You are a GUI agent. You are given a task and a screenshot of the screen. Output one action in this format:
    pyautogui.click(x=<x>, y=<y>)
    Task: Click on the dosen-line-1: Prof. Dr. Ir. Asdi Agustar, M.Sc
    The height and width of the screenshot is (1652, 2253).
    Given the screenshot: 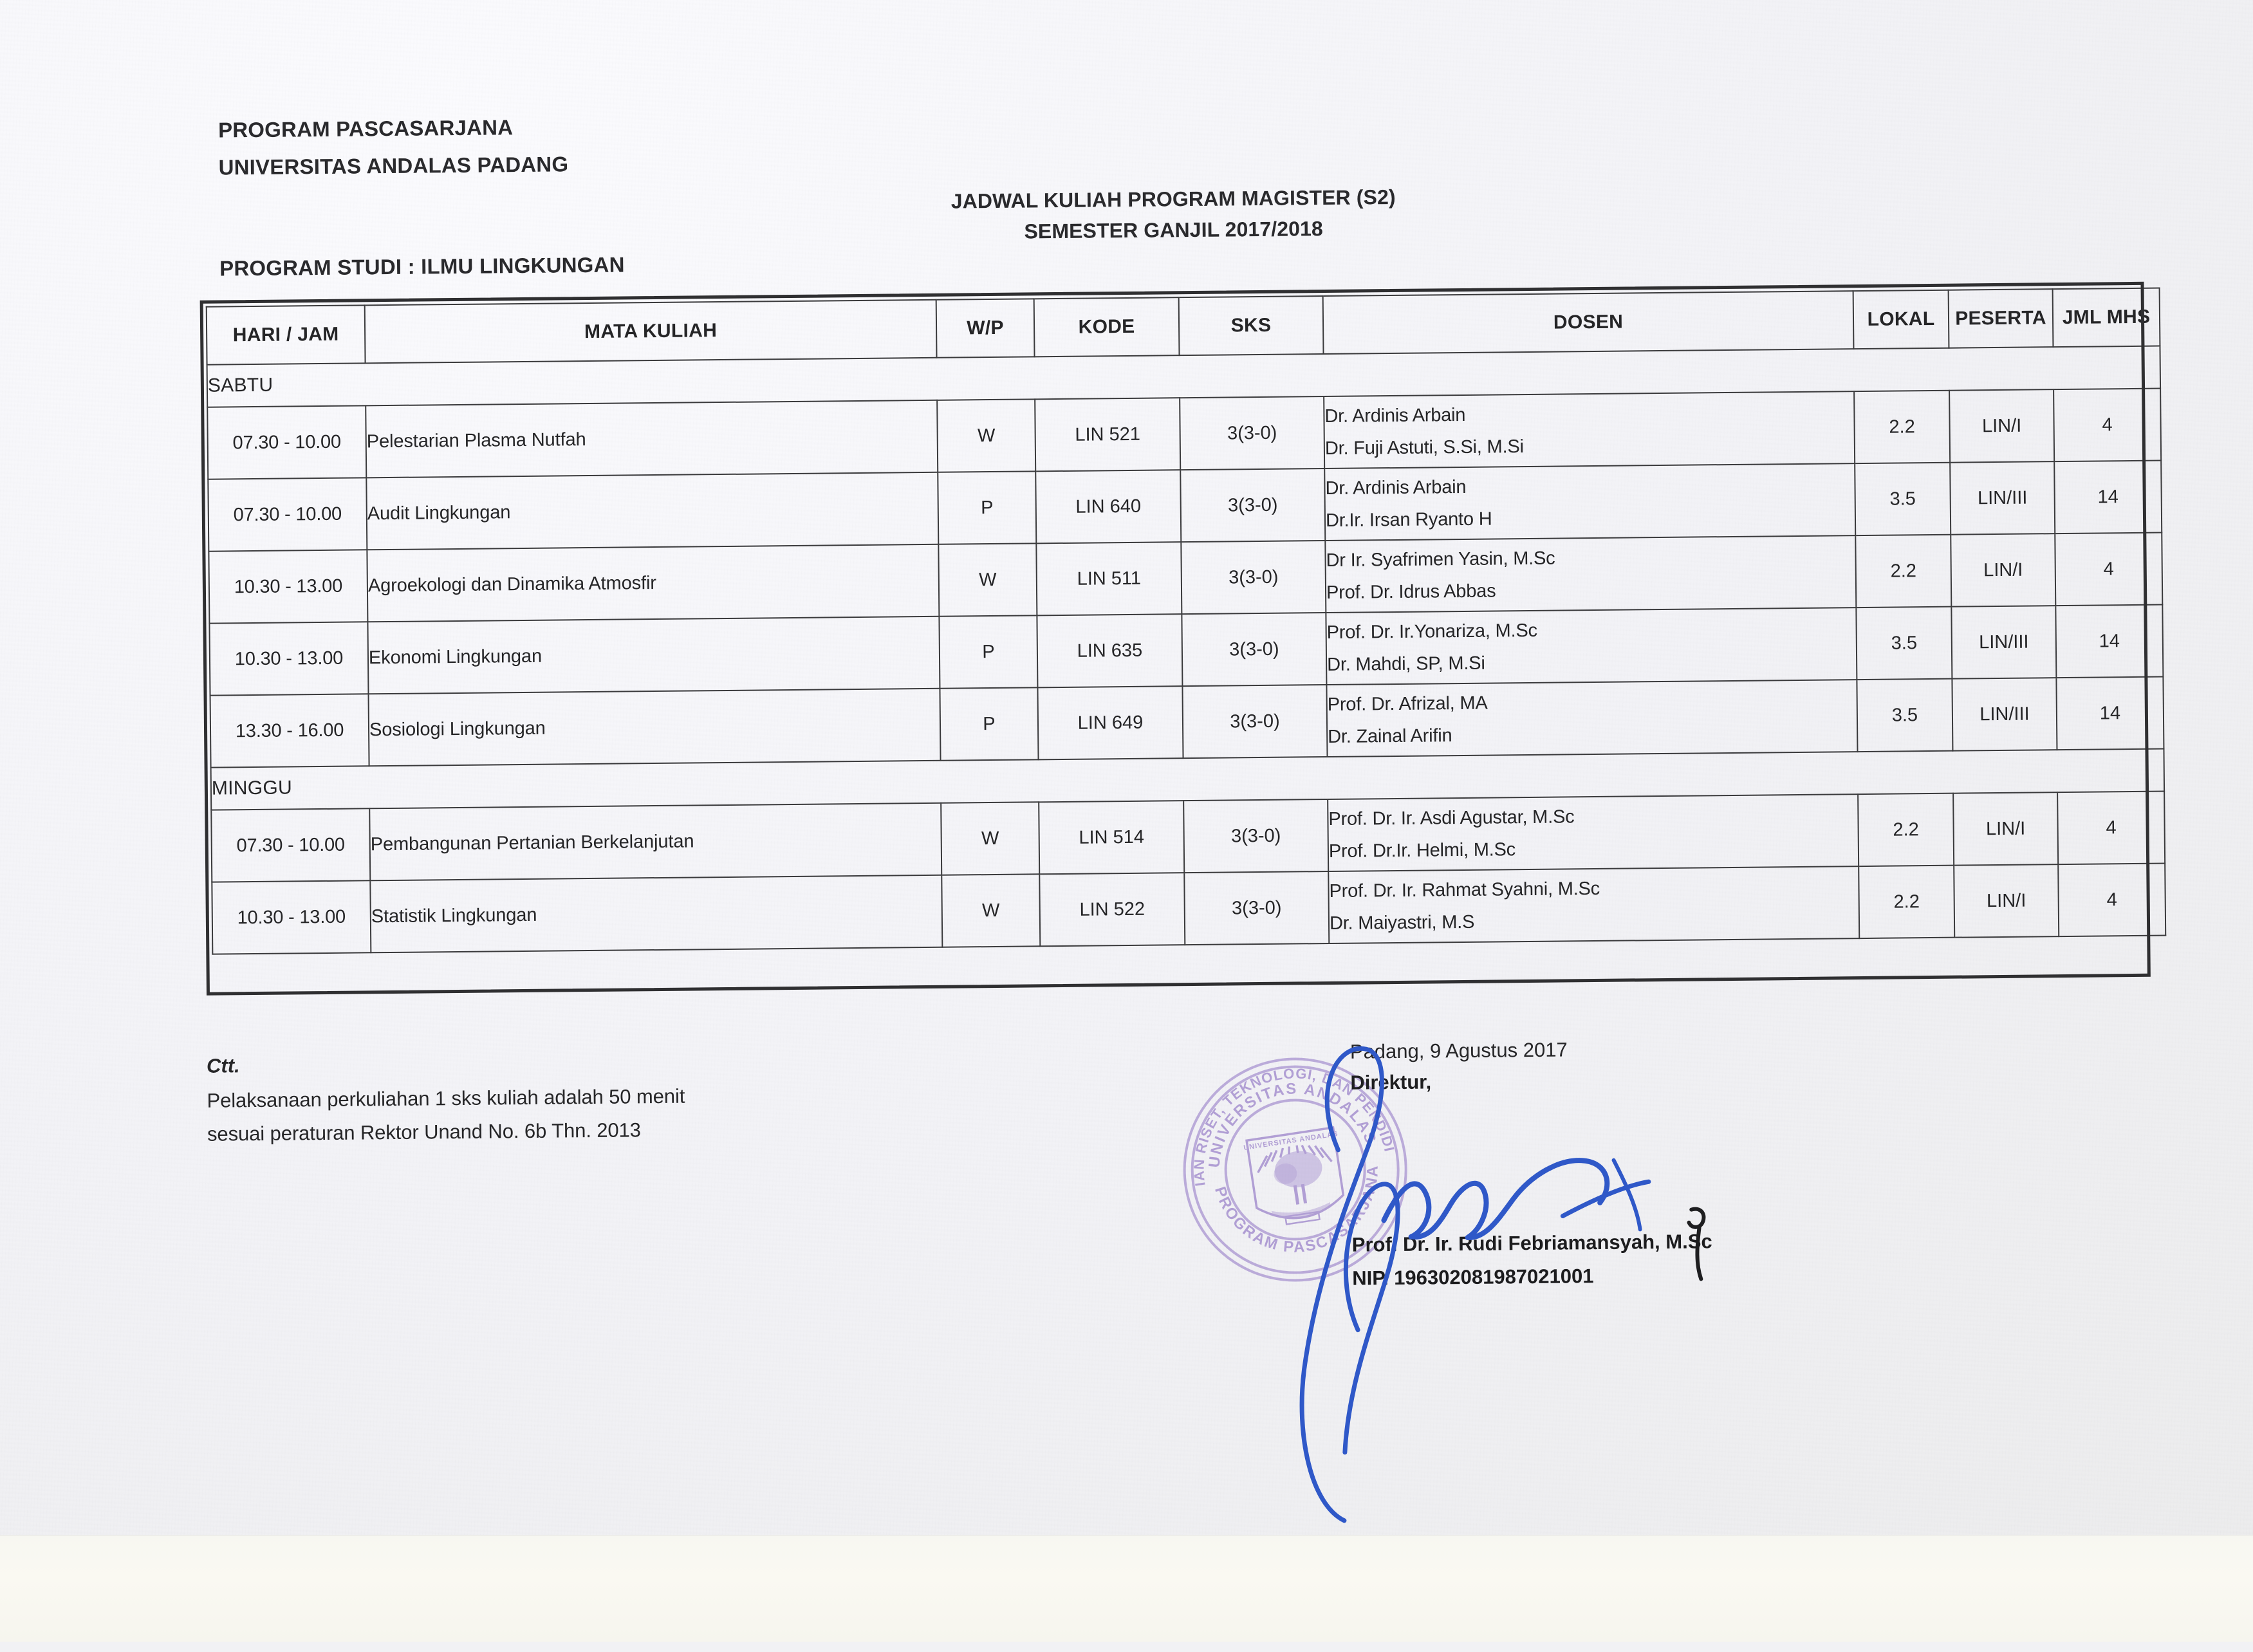 What is the action you would take?
    pyautogui.click(x=1451, y=818)
    